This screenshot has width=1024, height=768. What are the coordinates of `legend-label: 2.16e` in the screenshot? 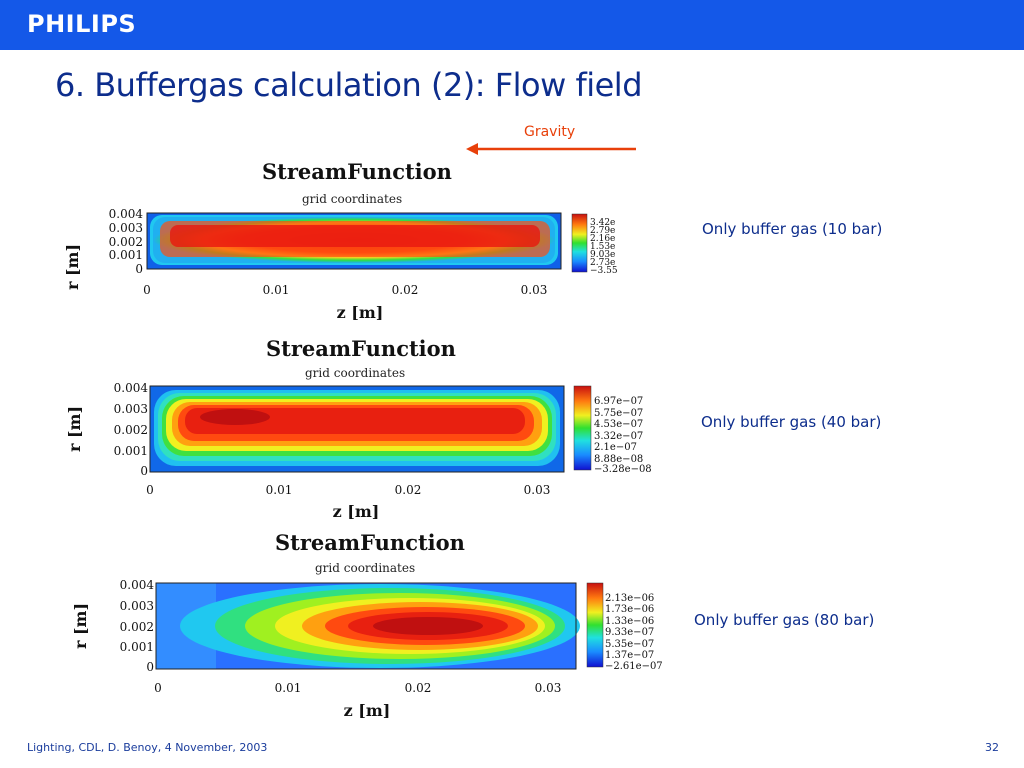 It's located at (602, 239).